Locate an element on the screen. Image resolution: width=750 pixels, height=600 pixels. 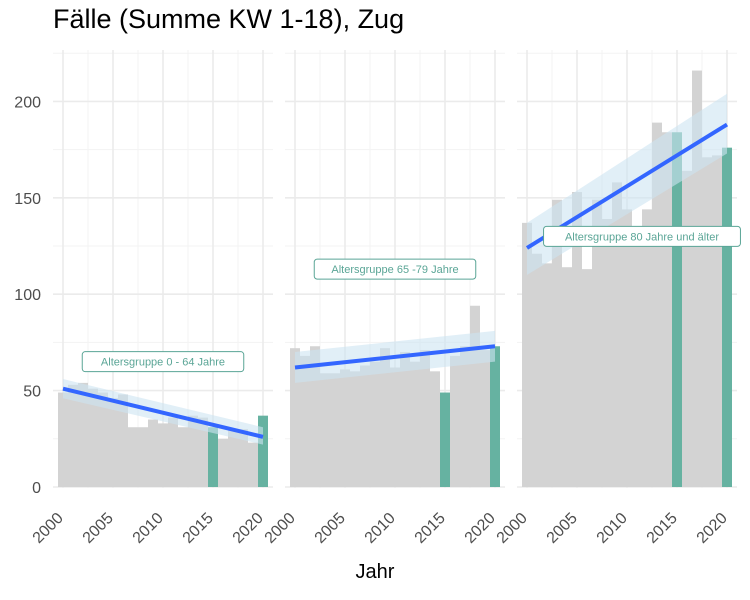
facet-label: Altersgruppe 65 -79 Jahre is located at coordinates (394, 270).